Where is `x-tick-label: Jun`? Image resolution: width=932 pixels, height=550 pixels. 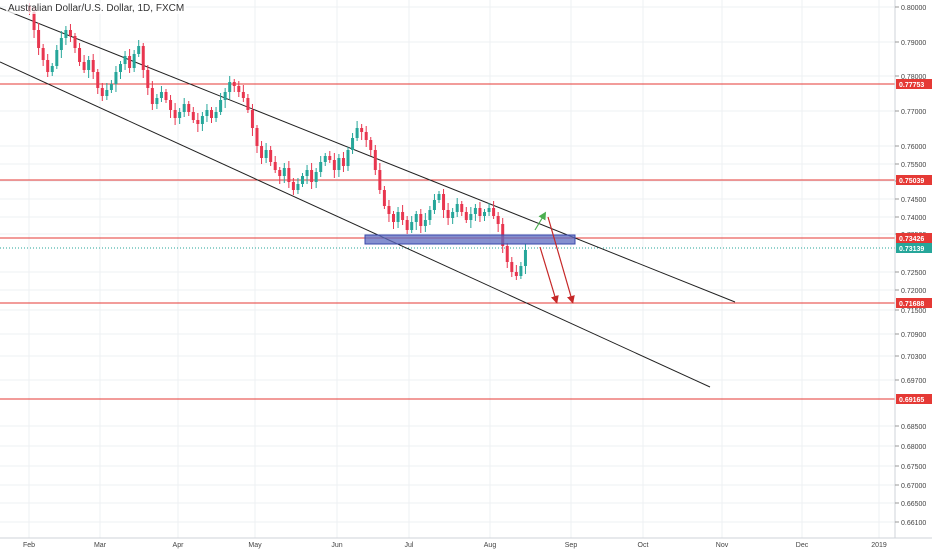
x-tick-label: Jun is located at coordinates (336, 545).